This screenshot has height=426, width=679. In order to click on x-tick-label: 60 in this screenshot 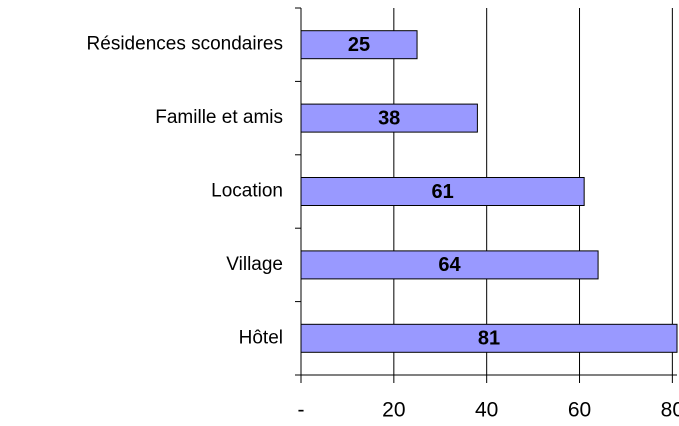, I will do `click(579, 410)`.